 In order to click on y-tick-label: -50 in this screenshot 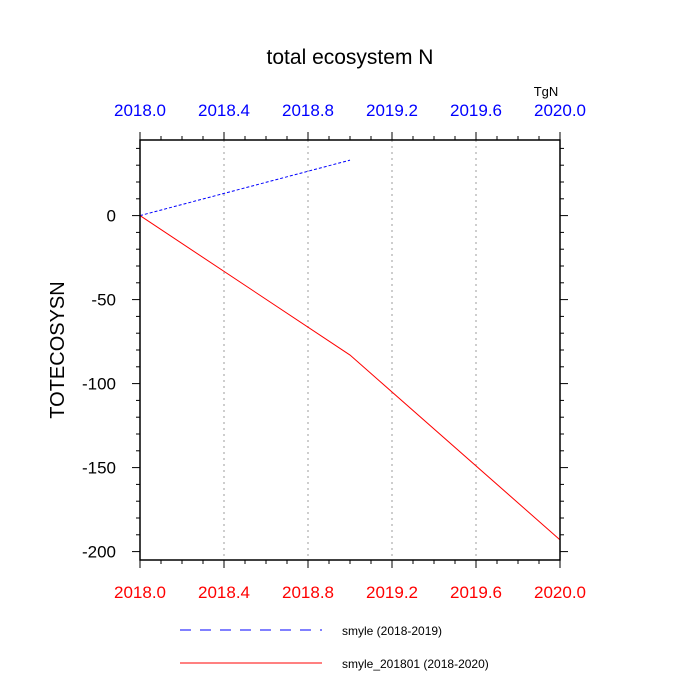, I will do `click(103, 300)`.